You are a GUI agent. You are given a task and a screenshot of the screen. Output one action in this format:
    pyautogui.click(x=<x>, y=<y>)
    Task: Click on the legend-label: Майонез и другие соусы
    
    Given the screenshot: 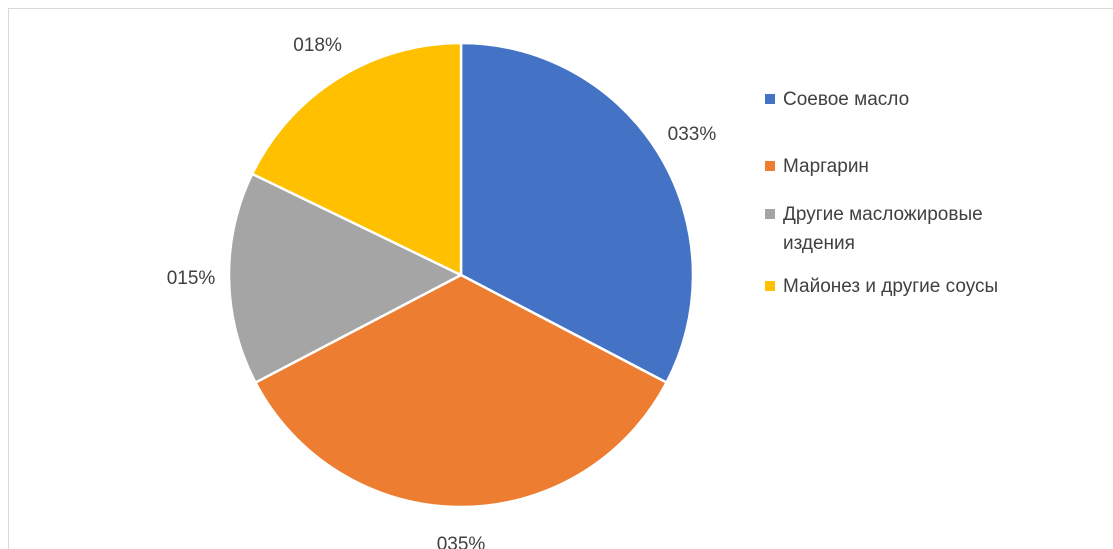 What is the action you would take?
    pyautogui.click(x=891, y=286)
    